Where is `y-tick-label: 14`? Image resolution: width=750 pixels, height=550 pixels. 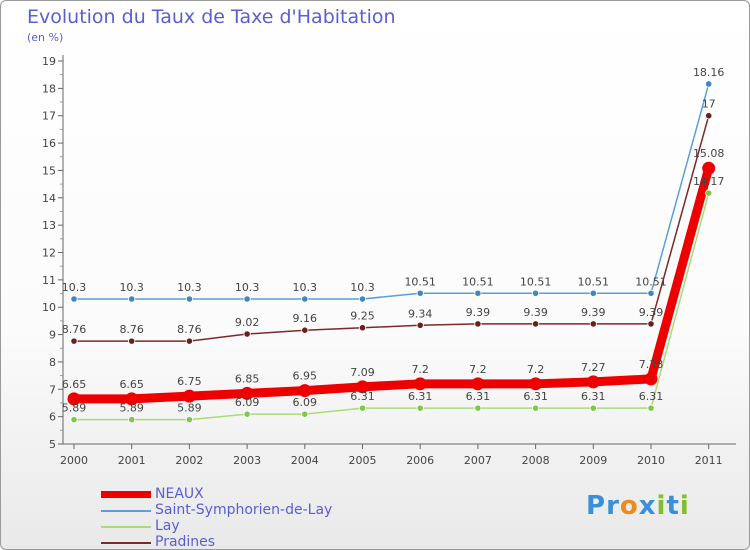 y-tick-label: 14 is located at coordinates (49, 198).